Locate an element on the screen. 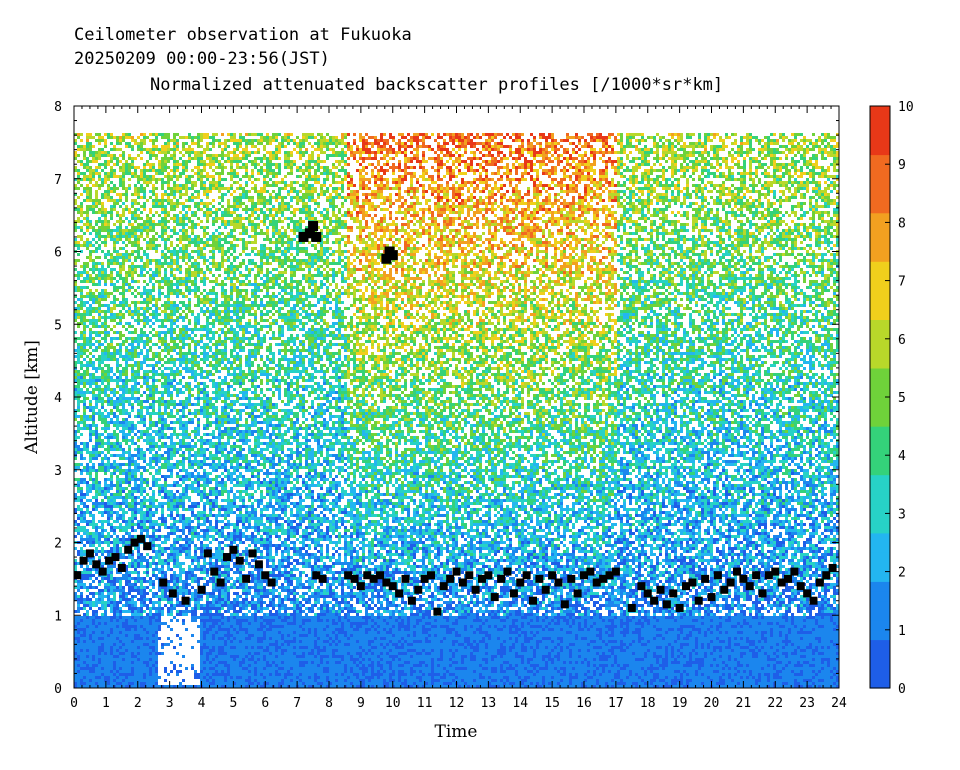  x-tick-label: 9 is located at coordinates (361, 703).